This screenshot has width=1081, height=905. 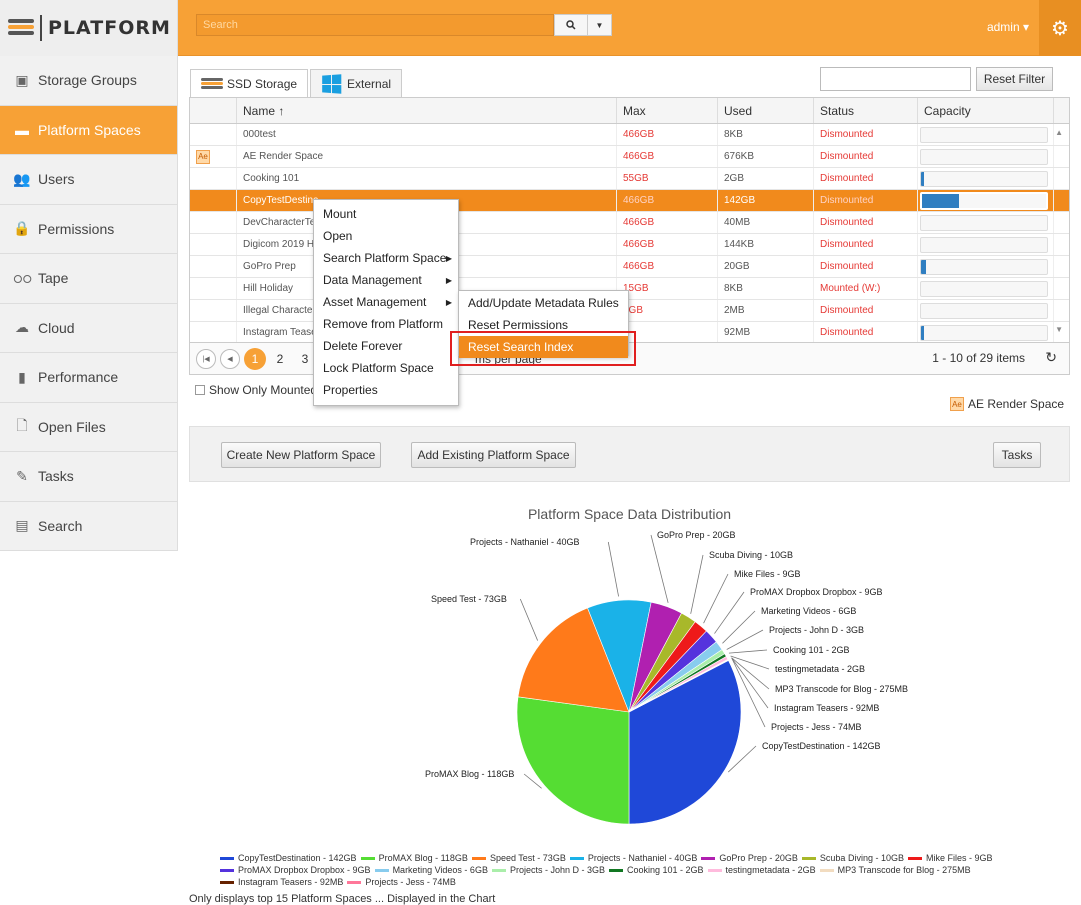 I want to click on prev-page-button: ◀, so click(x=230, y=358).